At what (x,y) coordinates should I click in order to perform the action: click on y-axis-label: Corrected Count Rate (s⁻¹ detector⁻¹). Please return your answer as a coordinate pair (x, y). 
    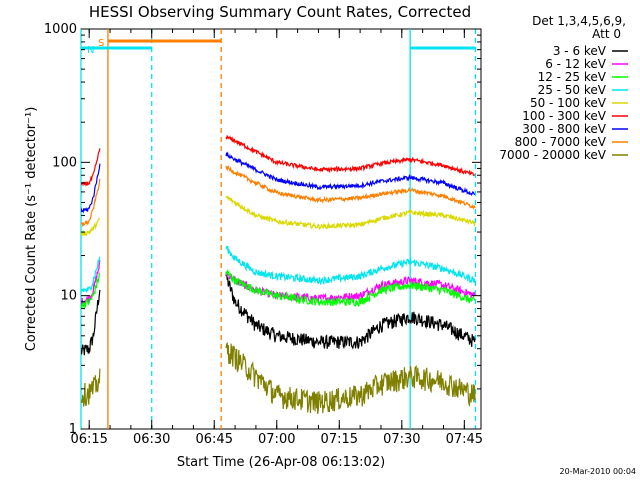
    Looking at the image, I should click on (31, 229).